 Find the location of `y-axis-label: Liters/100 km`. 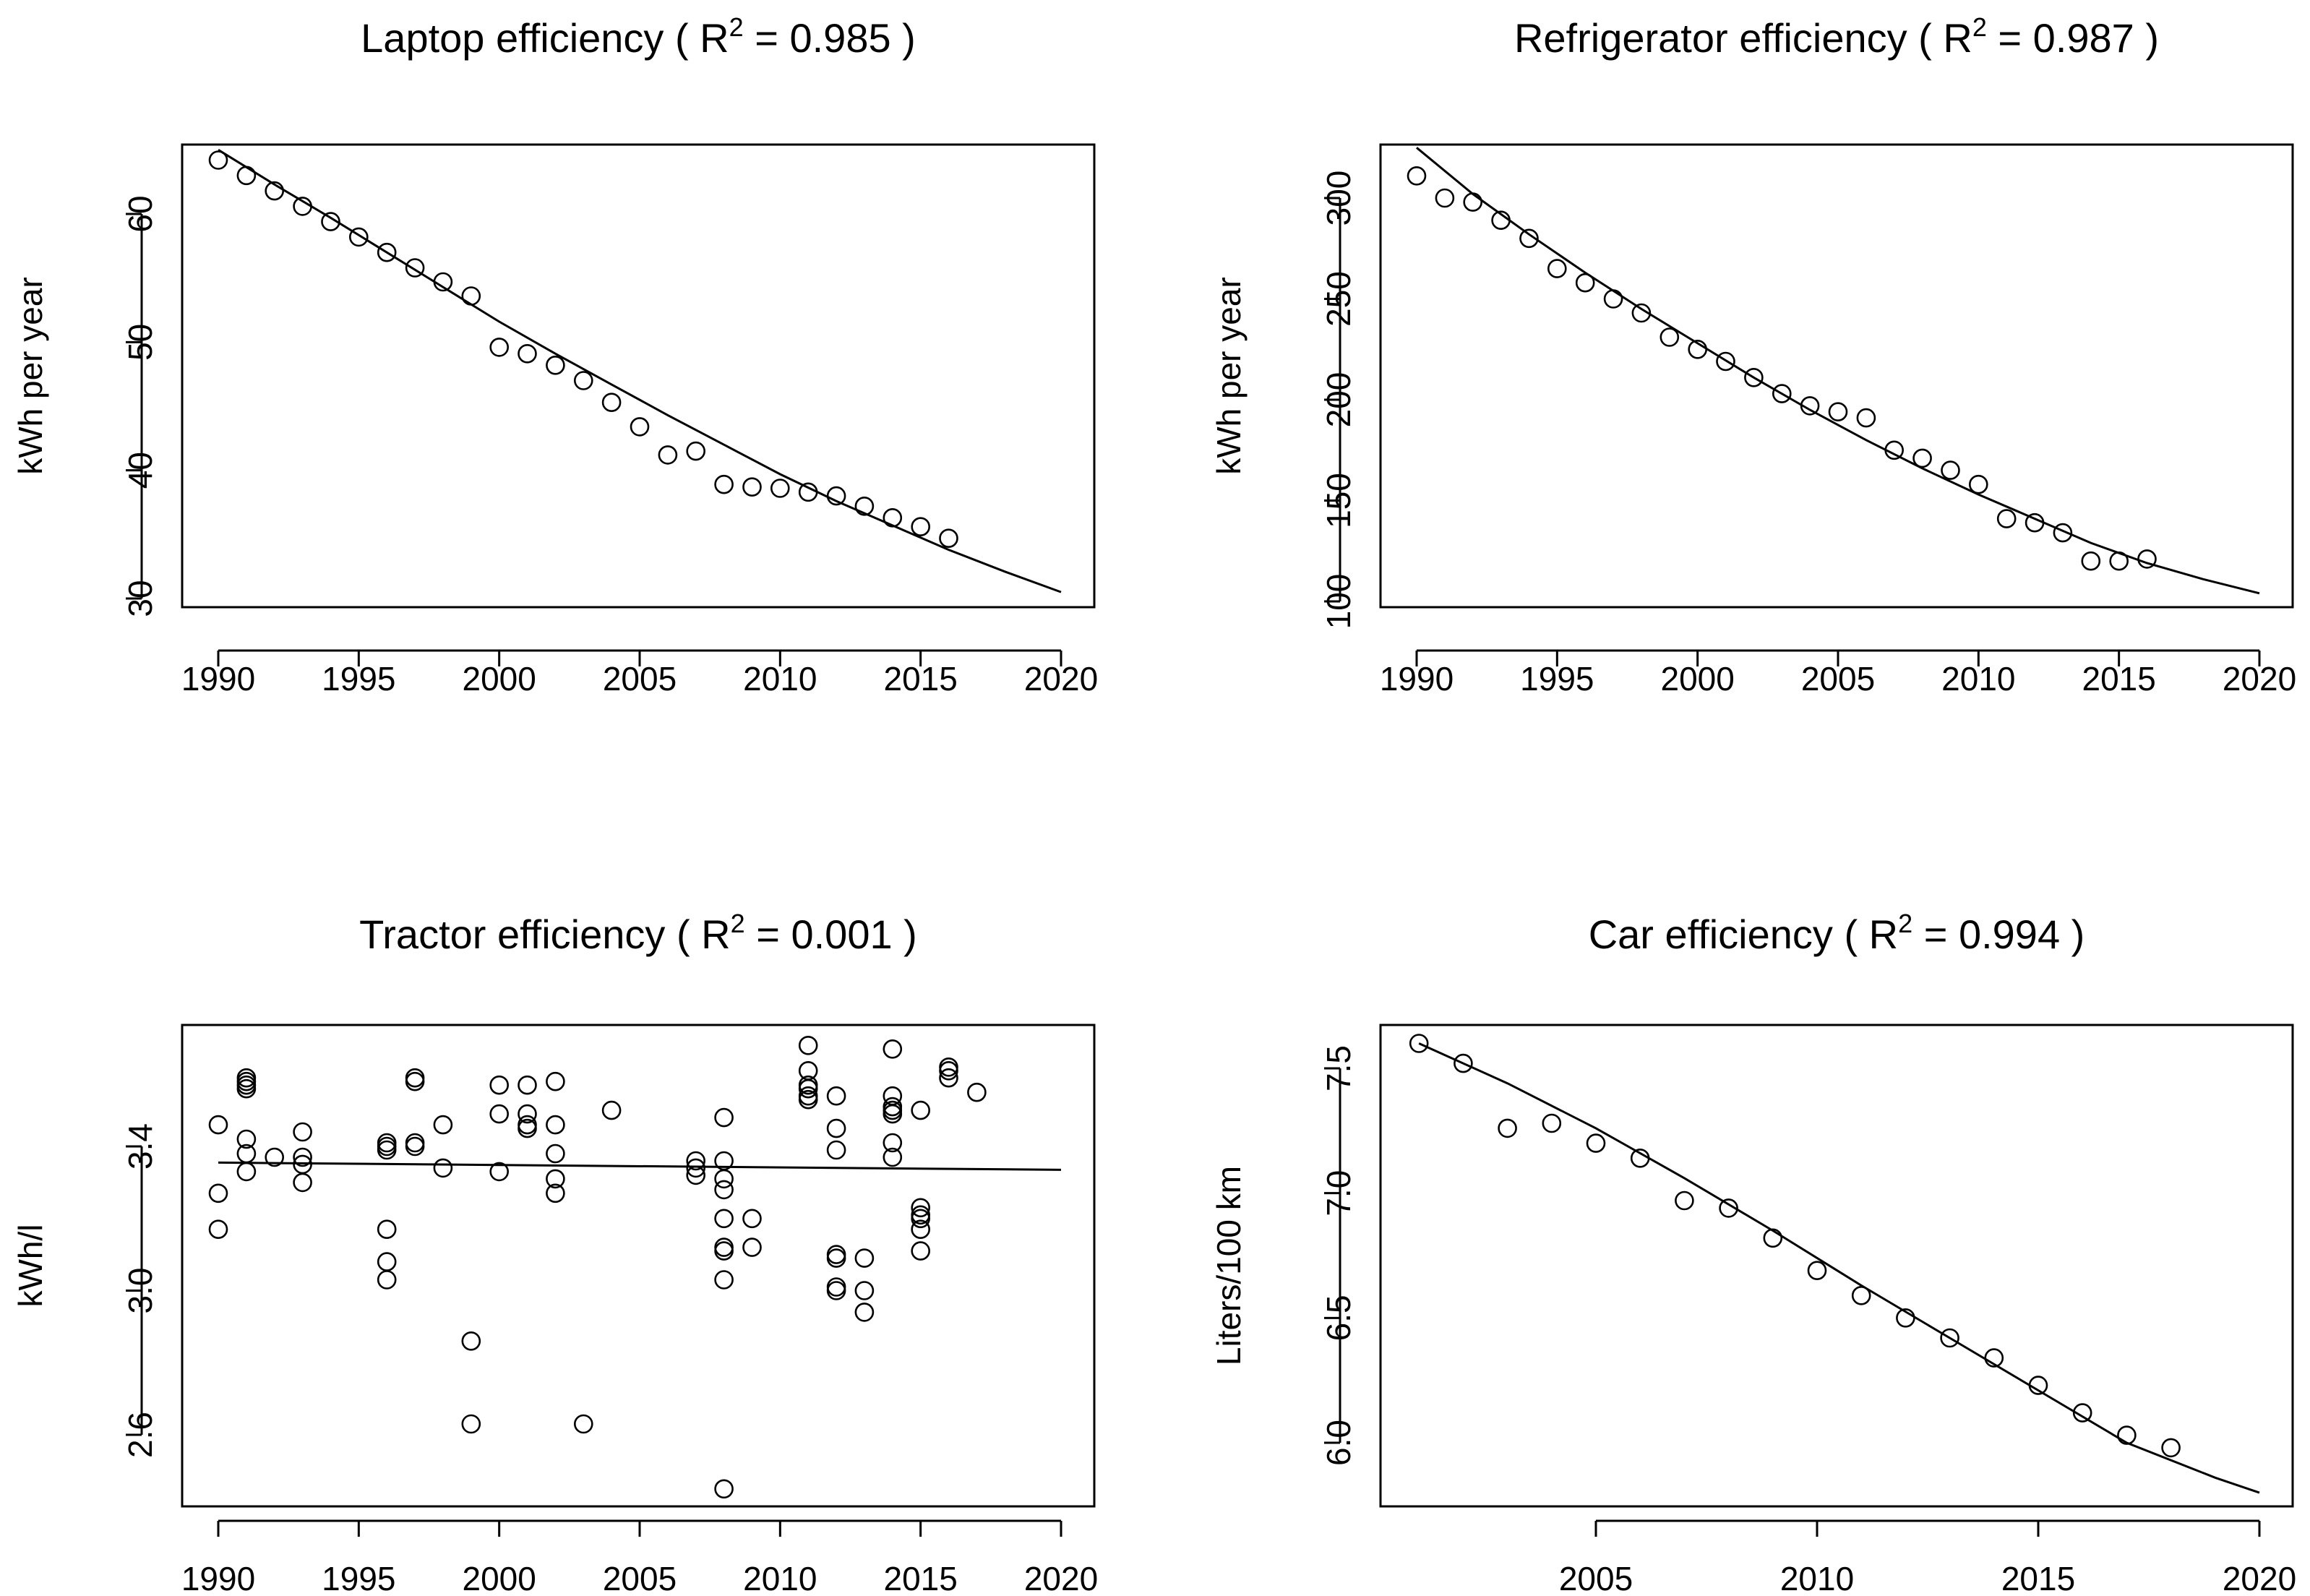

y-axis-label: Liters/100 km is located at coordinates (1229, 1265).